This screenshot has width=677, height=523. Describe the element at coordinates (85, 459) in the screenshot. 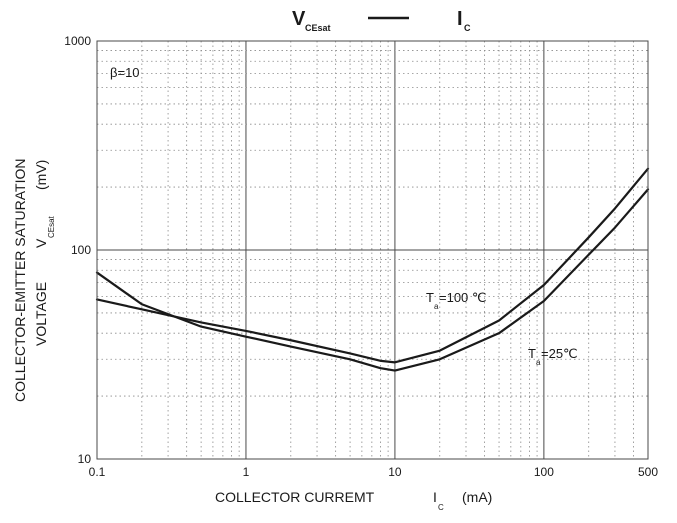

I see `y-tick-label: 10` at that location.